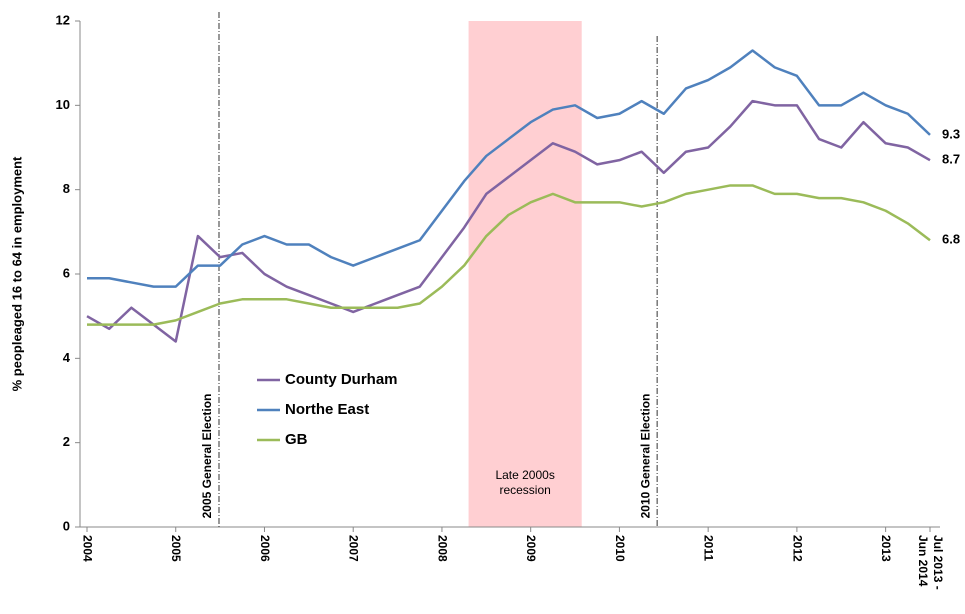 The image size is (965, 614). I want to click on x-tick-label: 2007, so click(353, 548).